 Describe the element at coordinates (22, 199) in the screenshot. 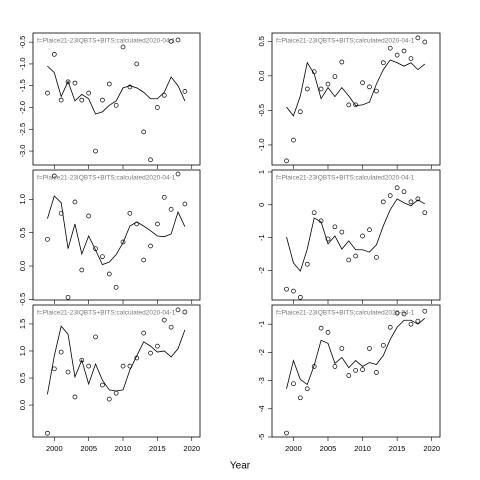

I see `y-tick-label: 1.0` at that location.